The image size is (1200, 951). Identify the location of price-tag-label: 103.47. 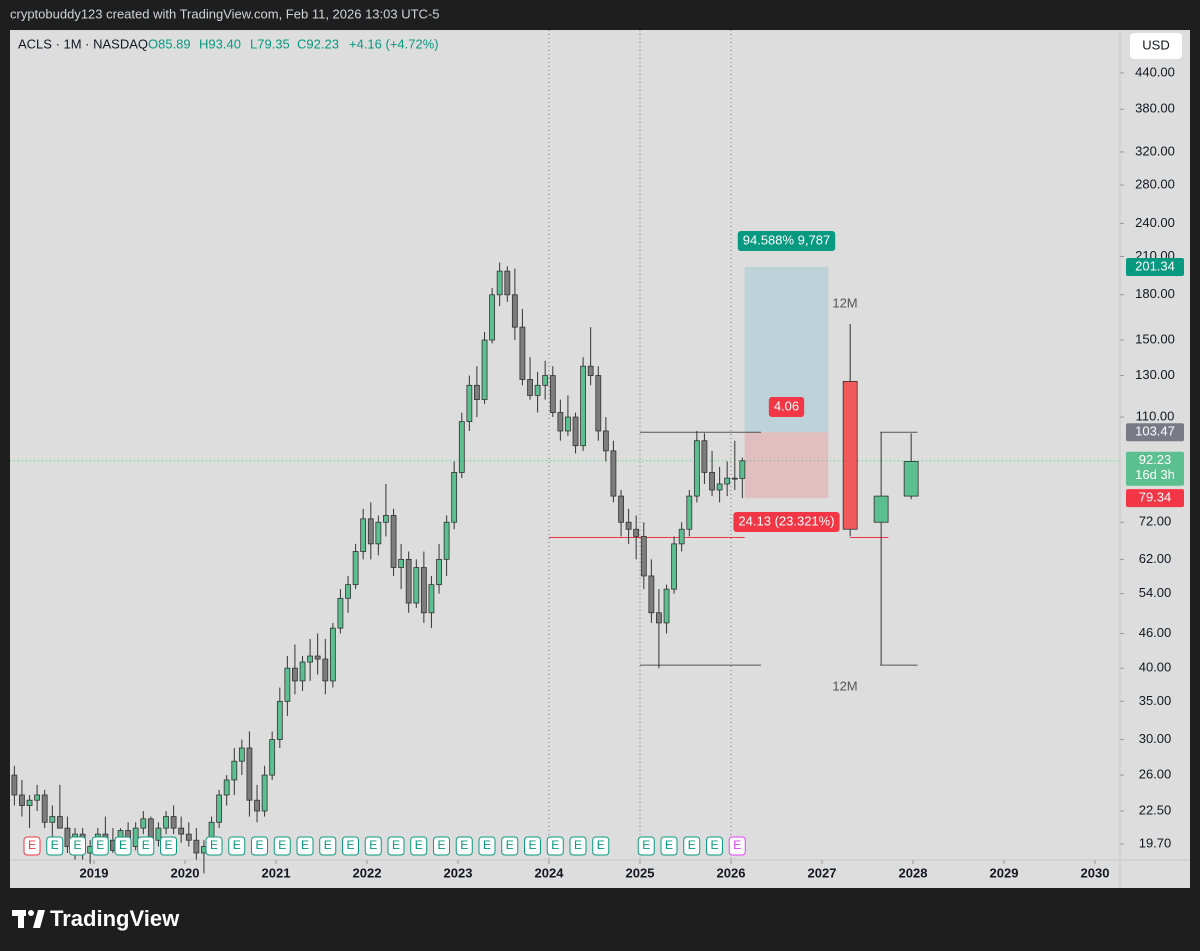
(1155, 431).